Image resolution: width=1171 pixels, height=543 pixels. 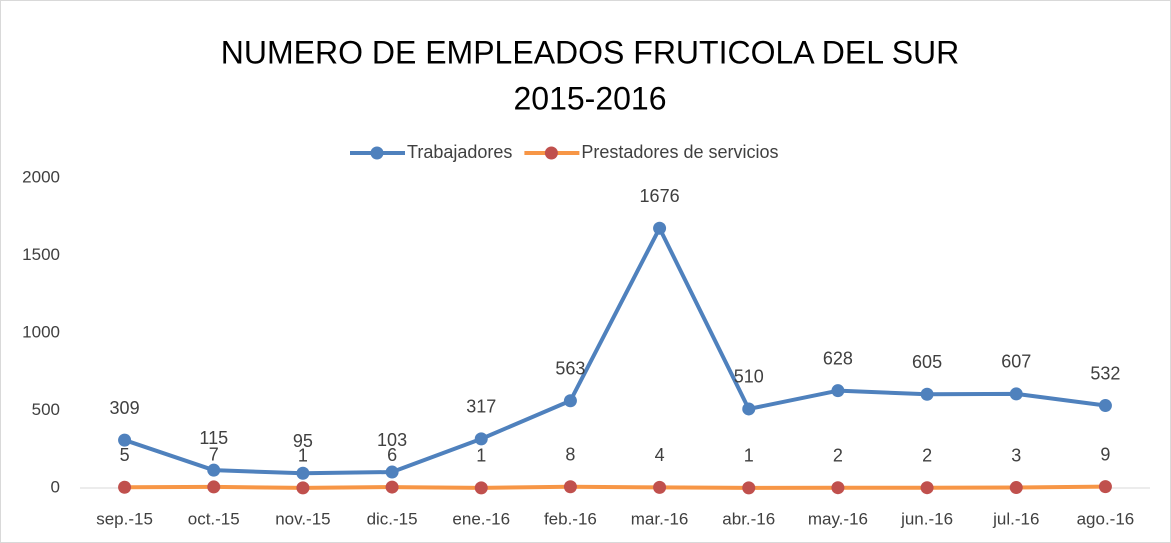 What do you see at coordinates (748, 518) in the screenshot?
I see `x-tick-label: abr.-16` at bounding box center [748, 518].